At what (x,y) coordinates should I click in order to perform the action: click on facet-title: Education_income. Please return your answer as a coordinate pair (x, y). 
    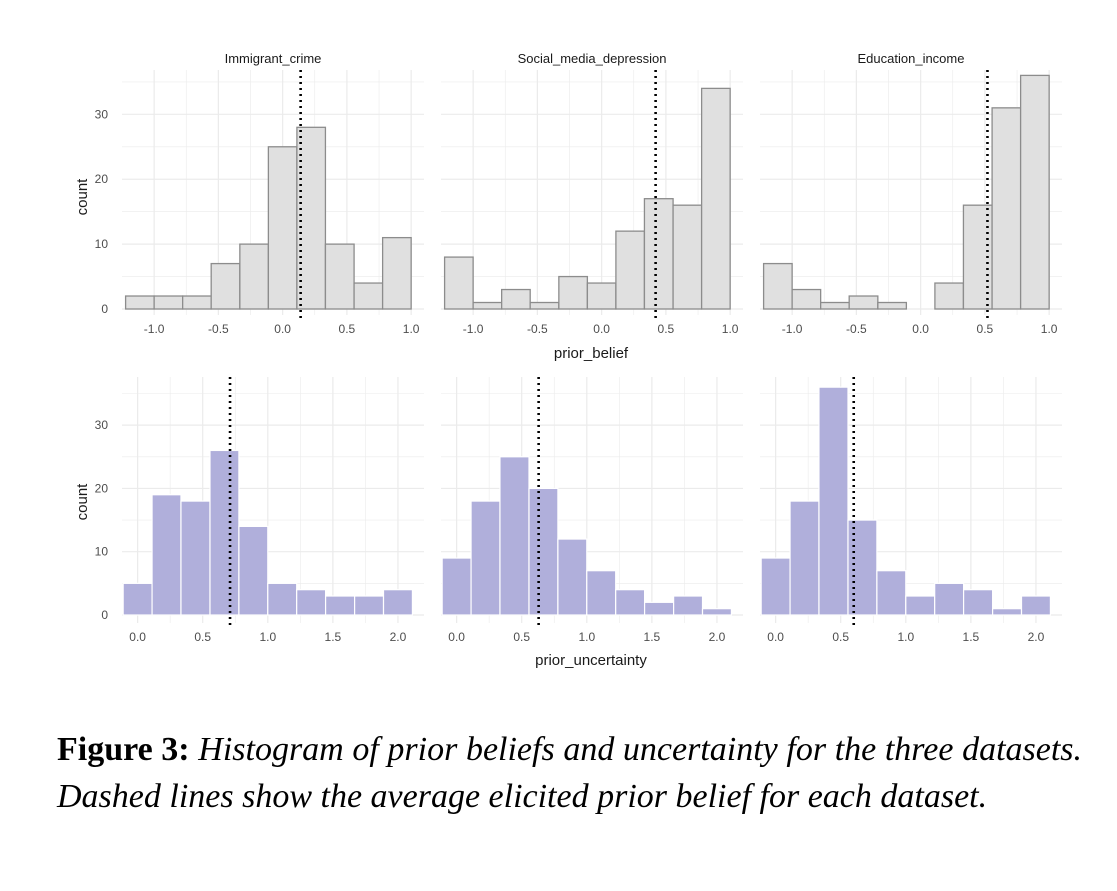
    Looking at the image, I should click on (911, 58).